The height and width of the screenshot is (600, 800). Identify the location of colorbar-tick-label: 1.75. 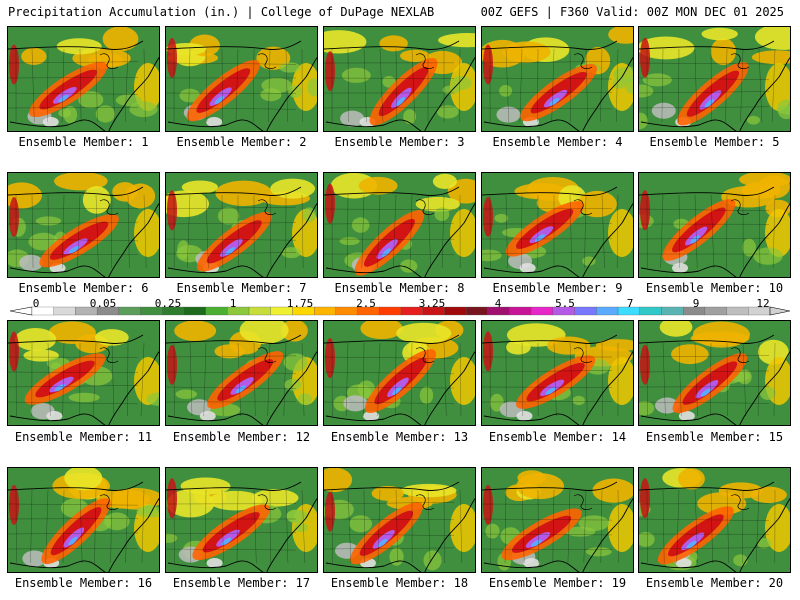
(300, 303).